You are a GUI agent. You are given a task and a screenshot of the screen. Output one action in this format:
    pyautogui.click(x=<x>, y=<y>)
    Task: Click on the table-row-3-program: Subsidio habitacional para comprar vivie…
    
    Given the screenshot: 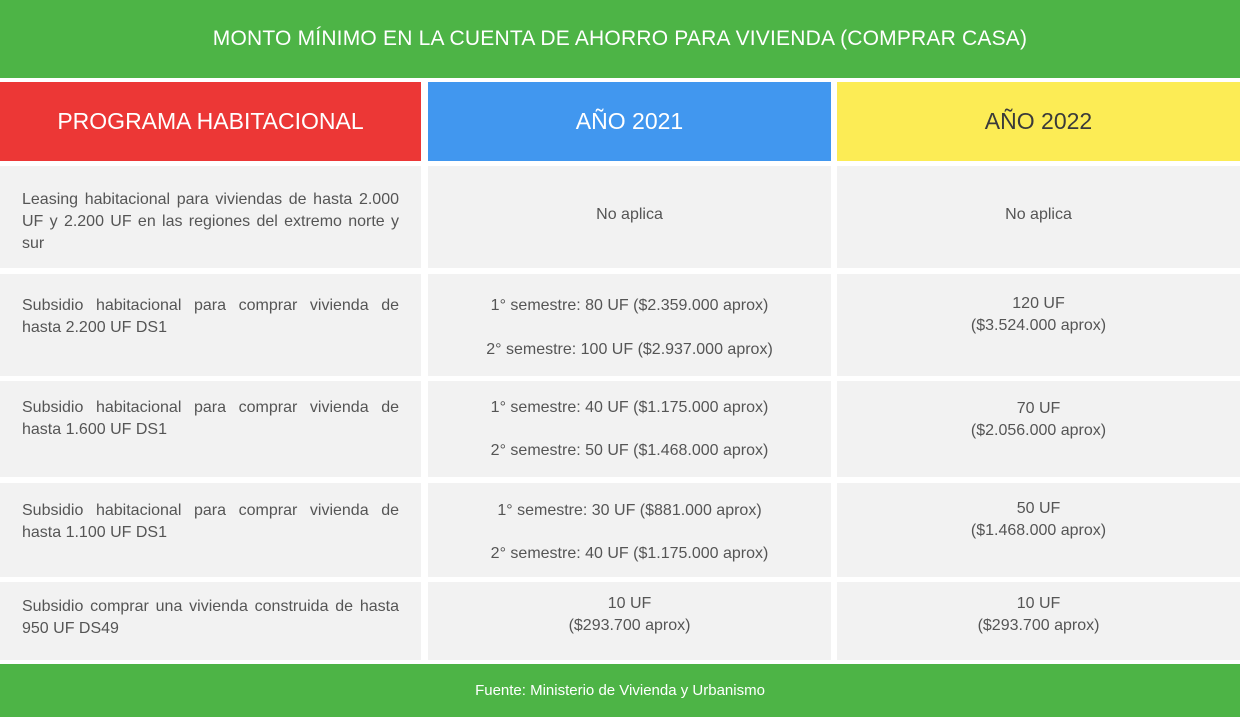 What is the action you would take?
    pyautogui.click(x=210, y=530)
    